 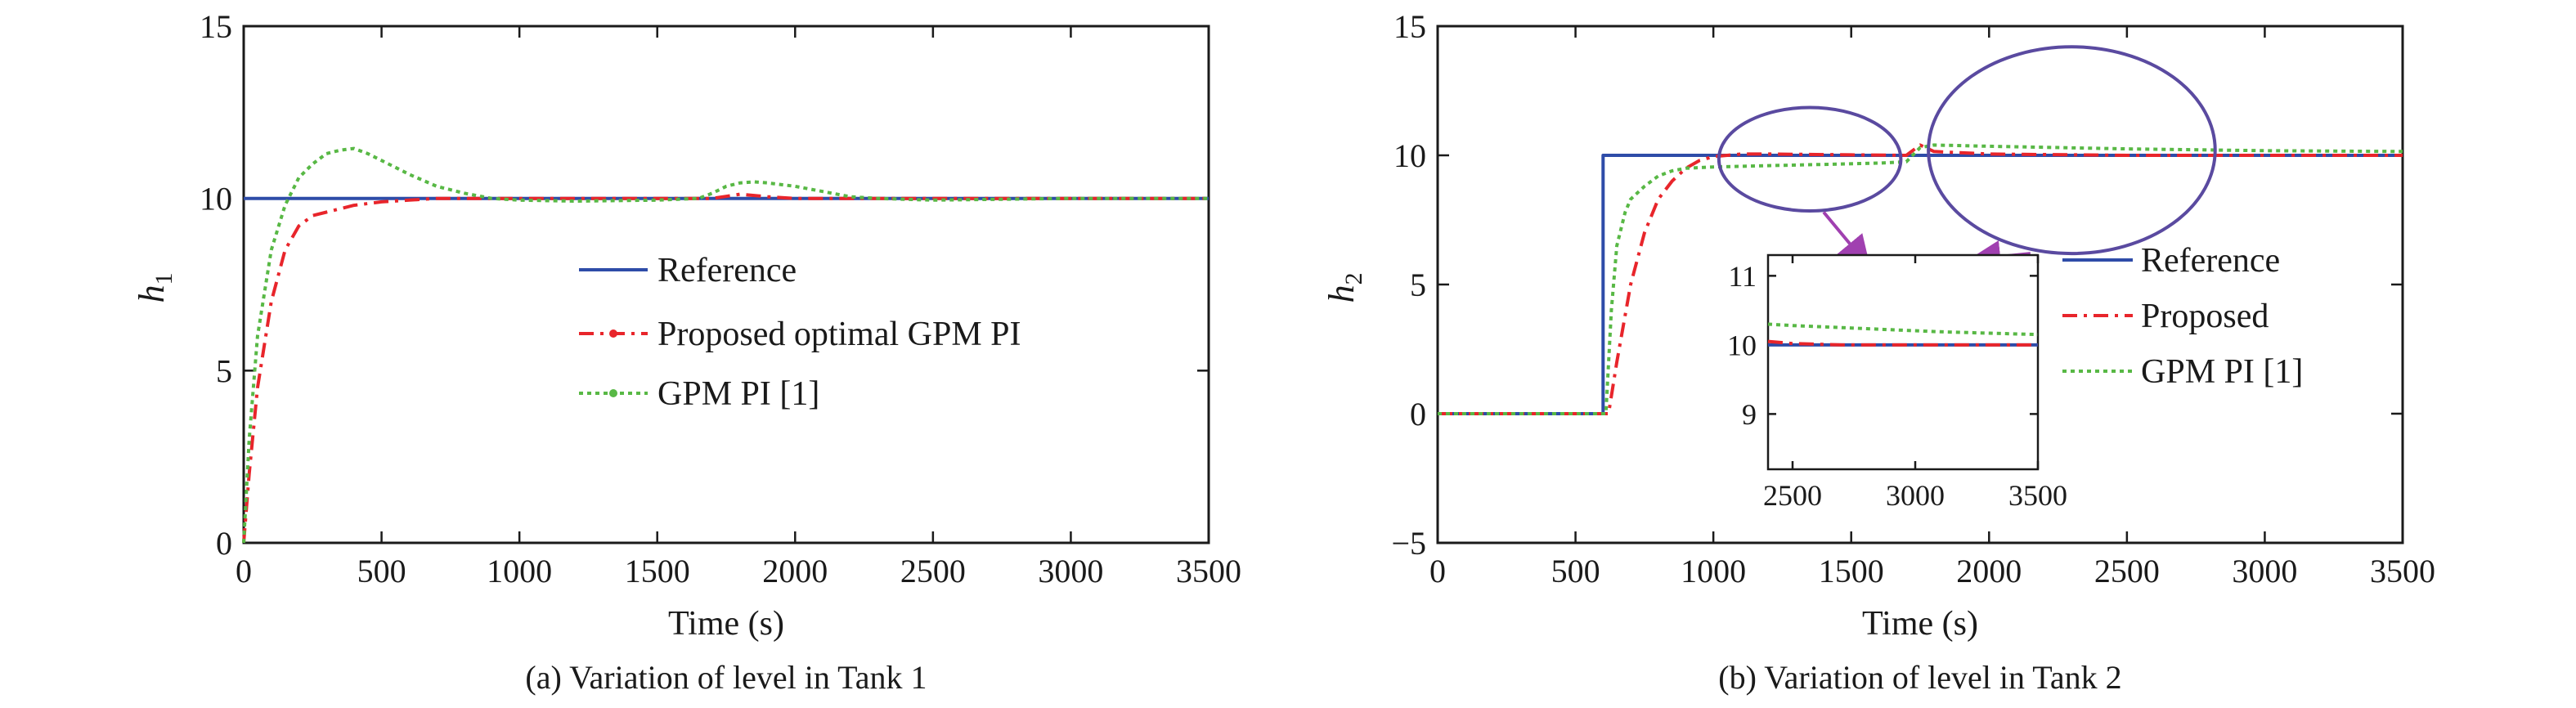 I want to click on legend-a-label-reference: Reference, so click(x=727, y=270).